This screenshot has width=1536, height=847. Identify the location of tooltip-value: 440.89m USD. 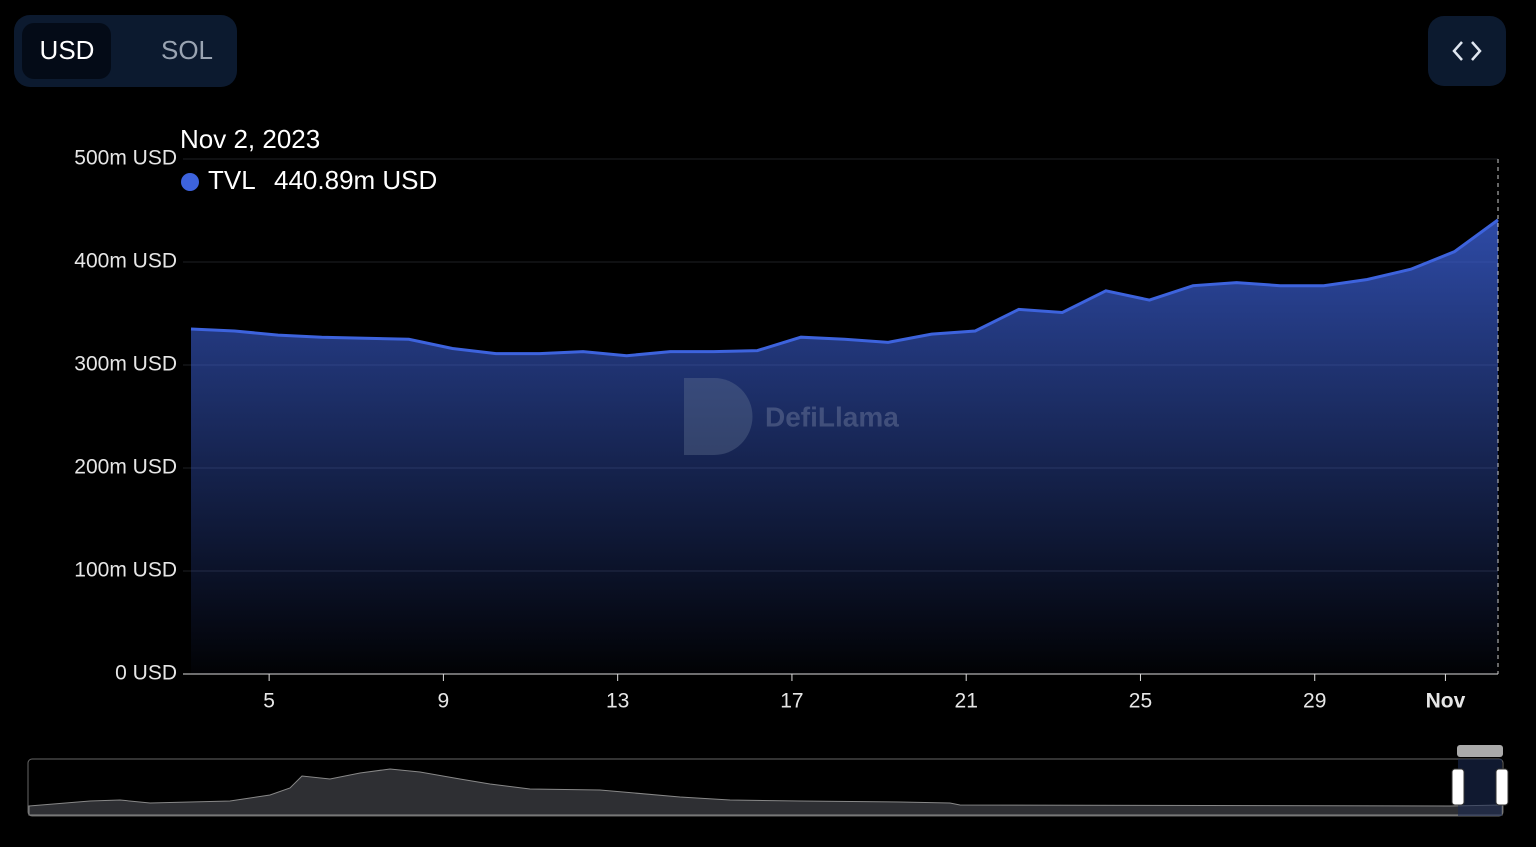
(355, 180).